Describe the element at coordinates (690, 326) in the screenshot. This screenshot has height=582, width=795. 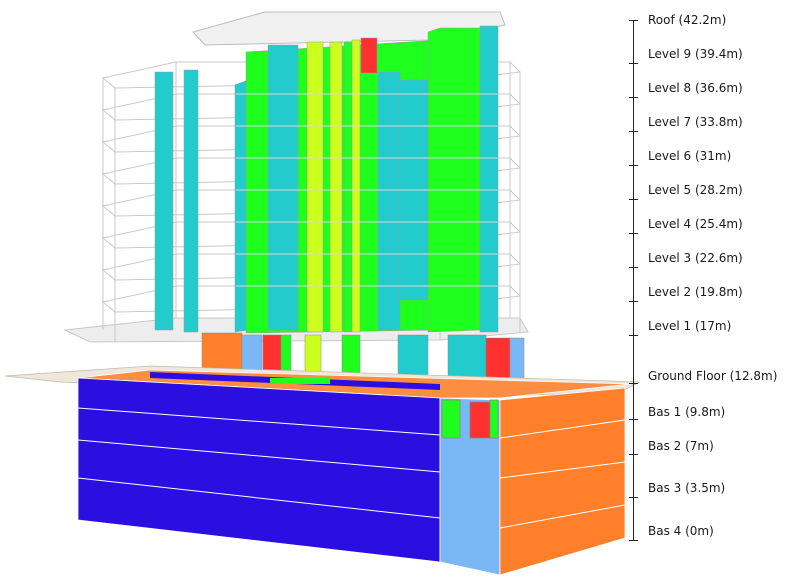
I see `level-label-level-1: Level 1 (17m)` at that location.